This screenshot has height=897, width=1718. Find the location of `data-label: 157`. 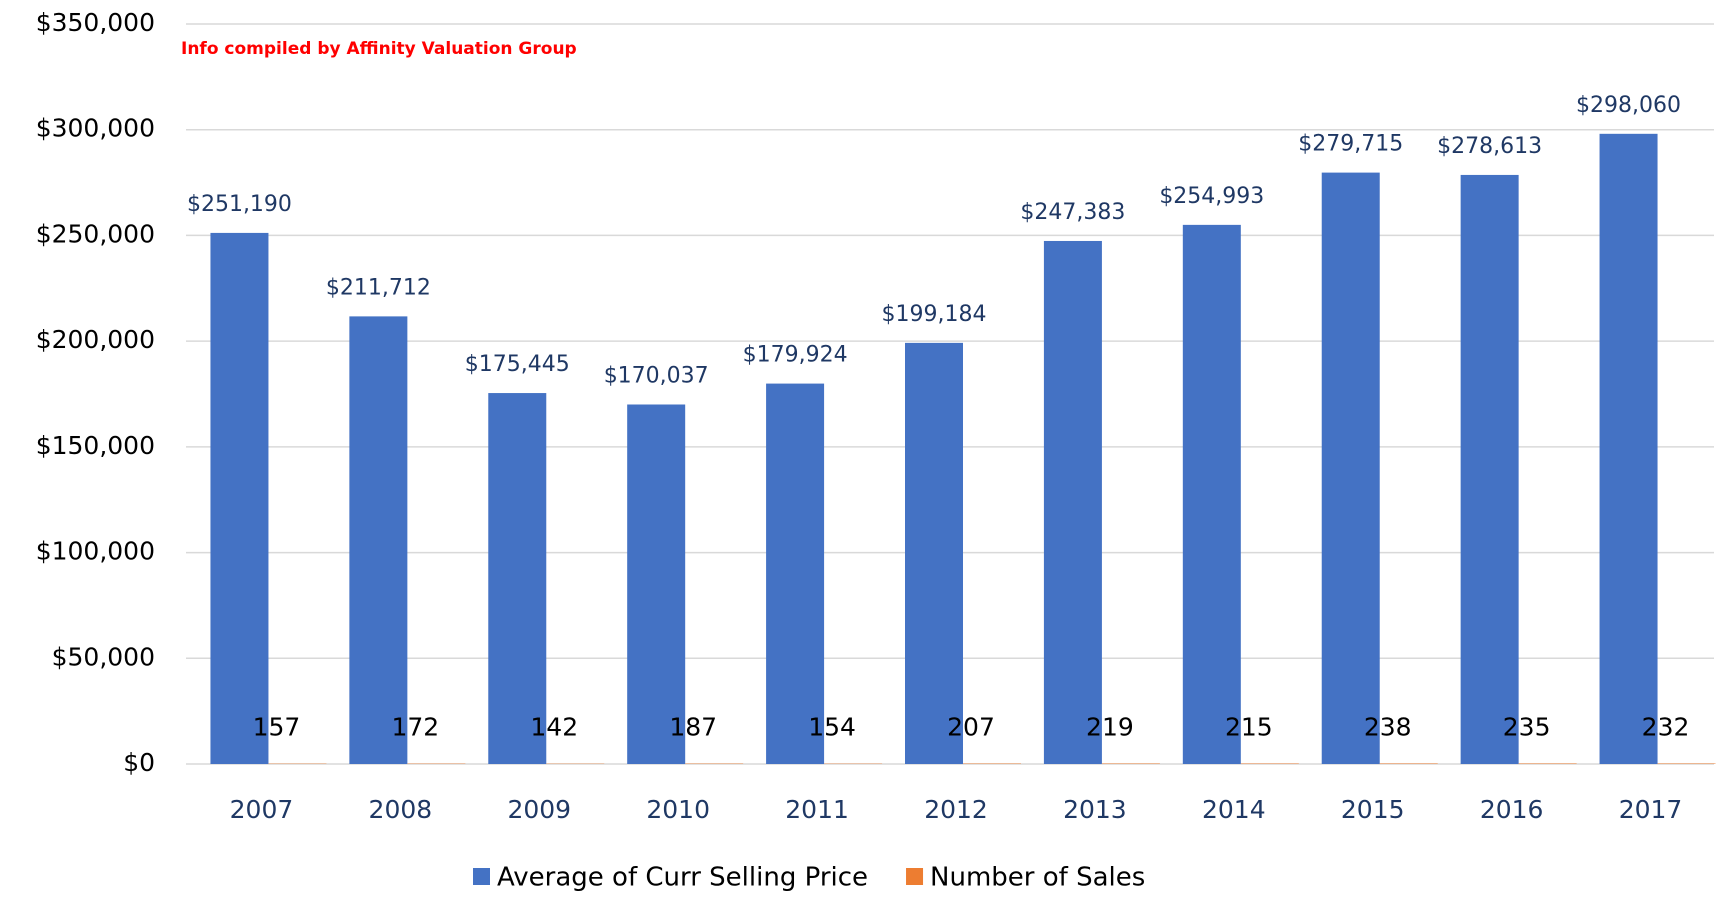

data-label: 157 is located at coordinates (277, 727).